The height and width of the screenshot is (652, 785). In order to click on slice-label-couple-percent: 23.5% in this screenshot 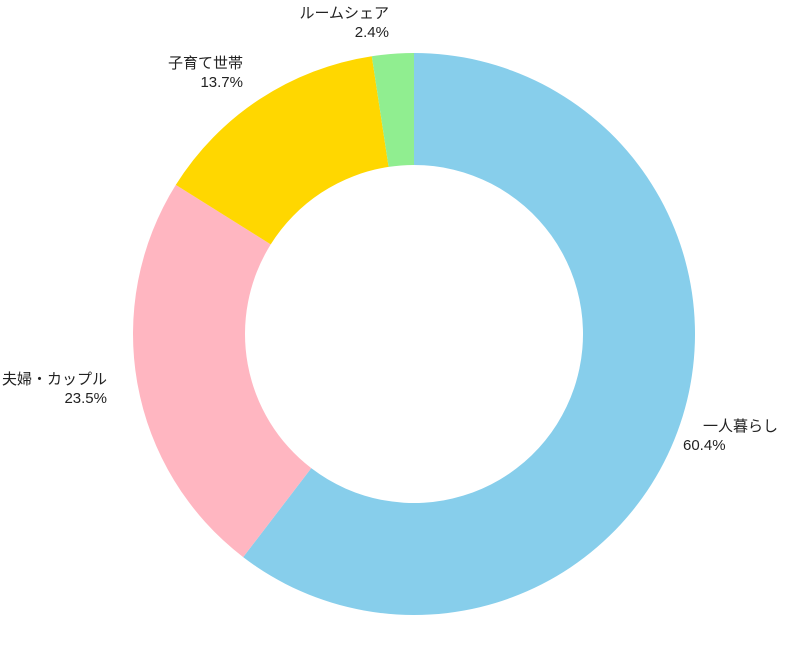, I will do `click(85, 398)`.